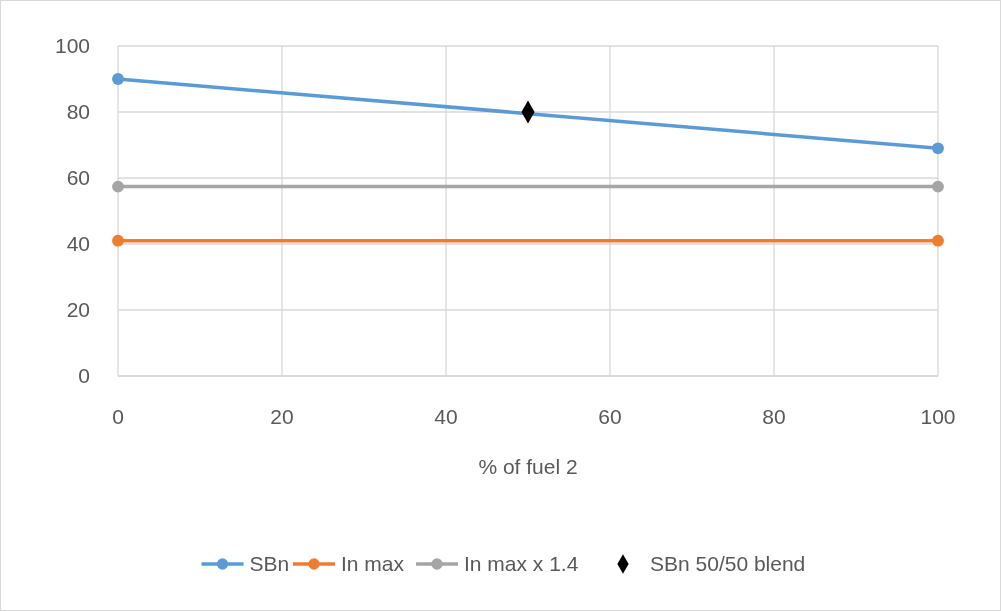  Describe the element at coordinates (938, 416) in the screenshot. I see `x-tick-label: 100` at that location.